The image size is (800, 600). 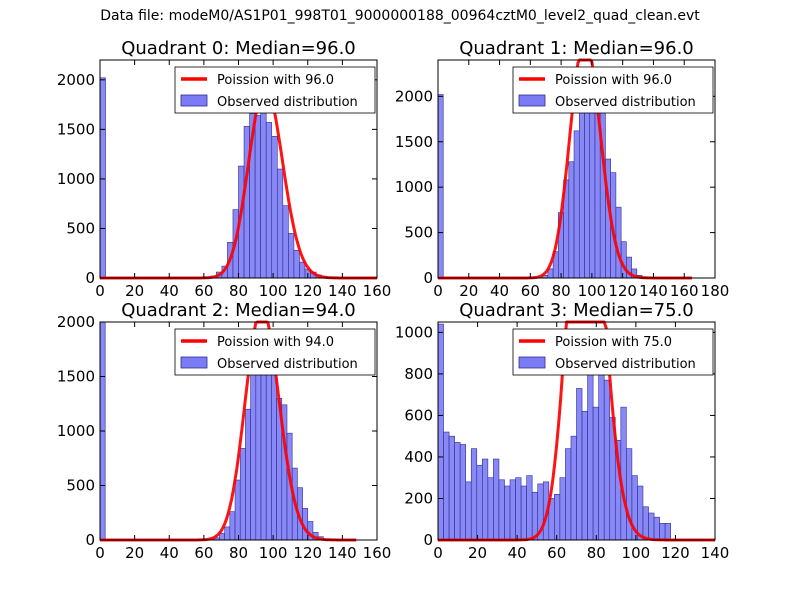 I want to click on y-tick-label: 800, so click(x=418, y=374).